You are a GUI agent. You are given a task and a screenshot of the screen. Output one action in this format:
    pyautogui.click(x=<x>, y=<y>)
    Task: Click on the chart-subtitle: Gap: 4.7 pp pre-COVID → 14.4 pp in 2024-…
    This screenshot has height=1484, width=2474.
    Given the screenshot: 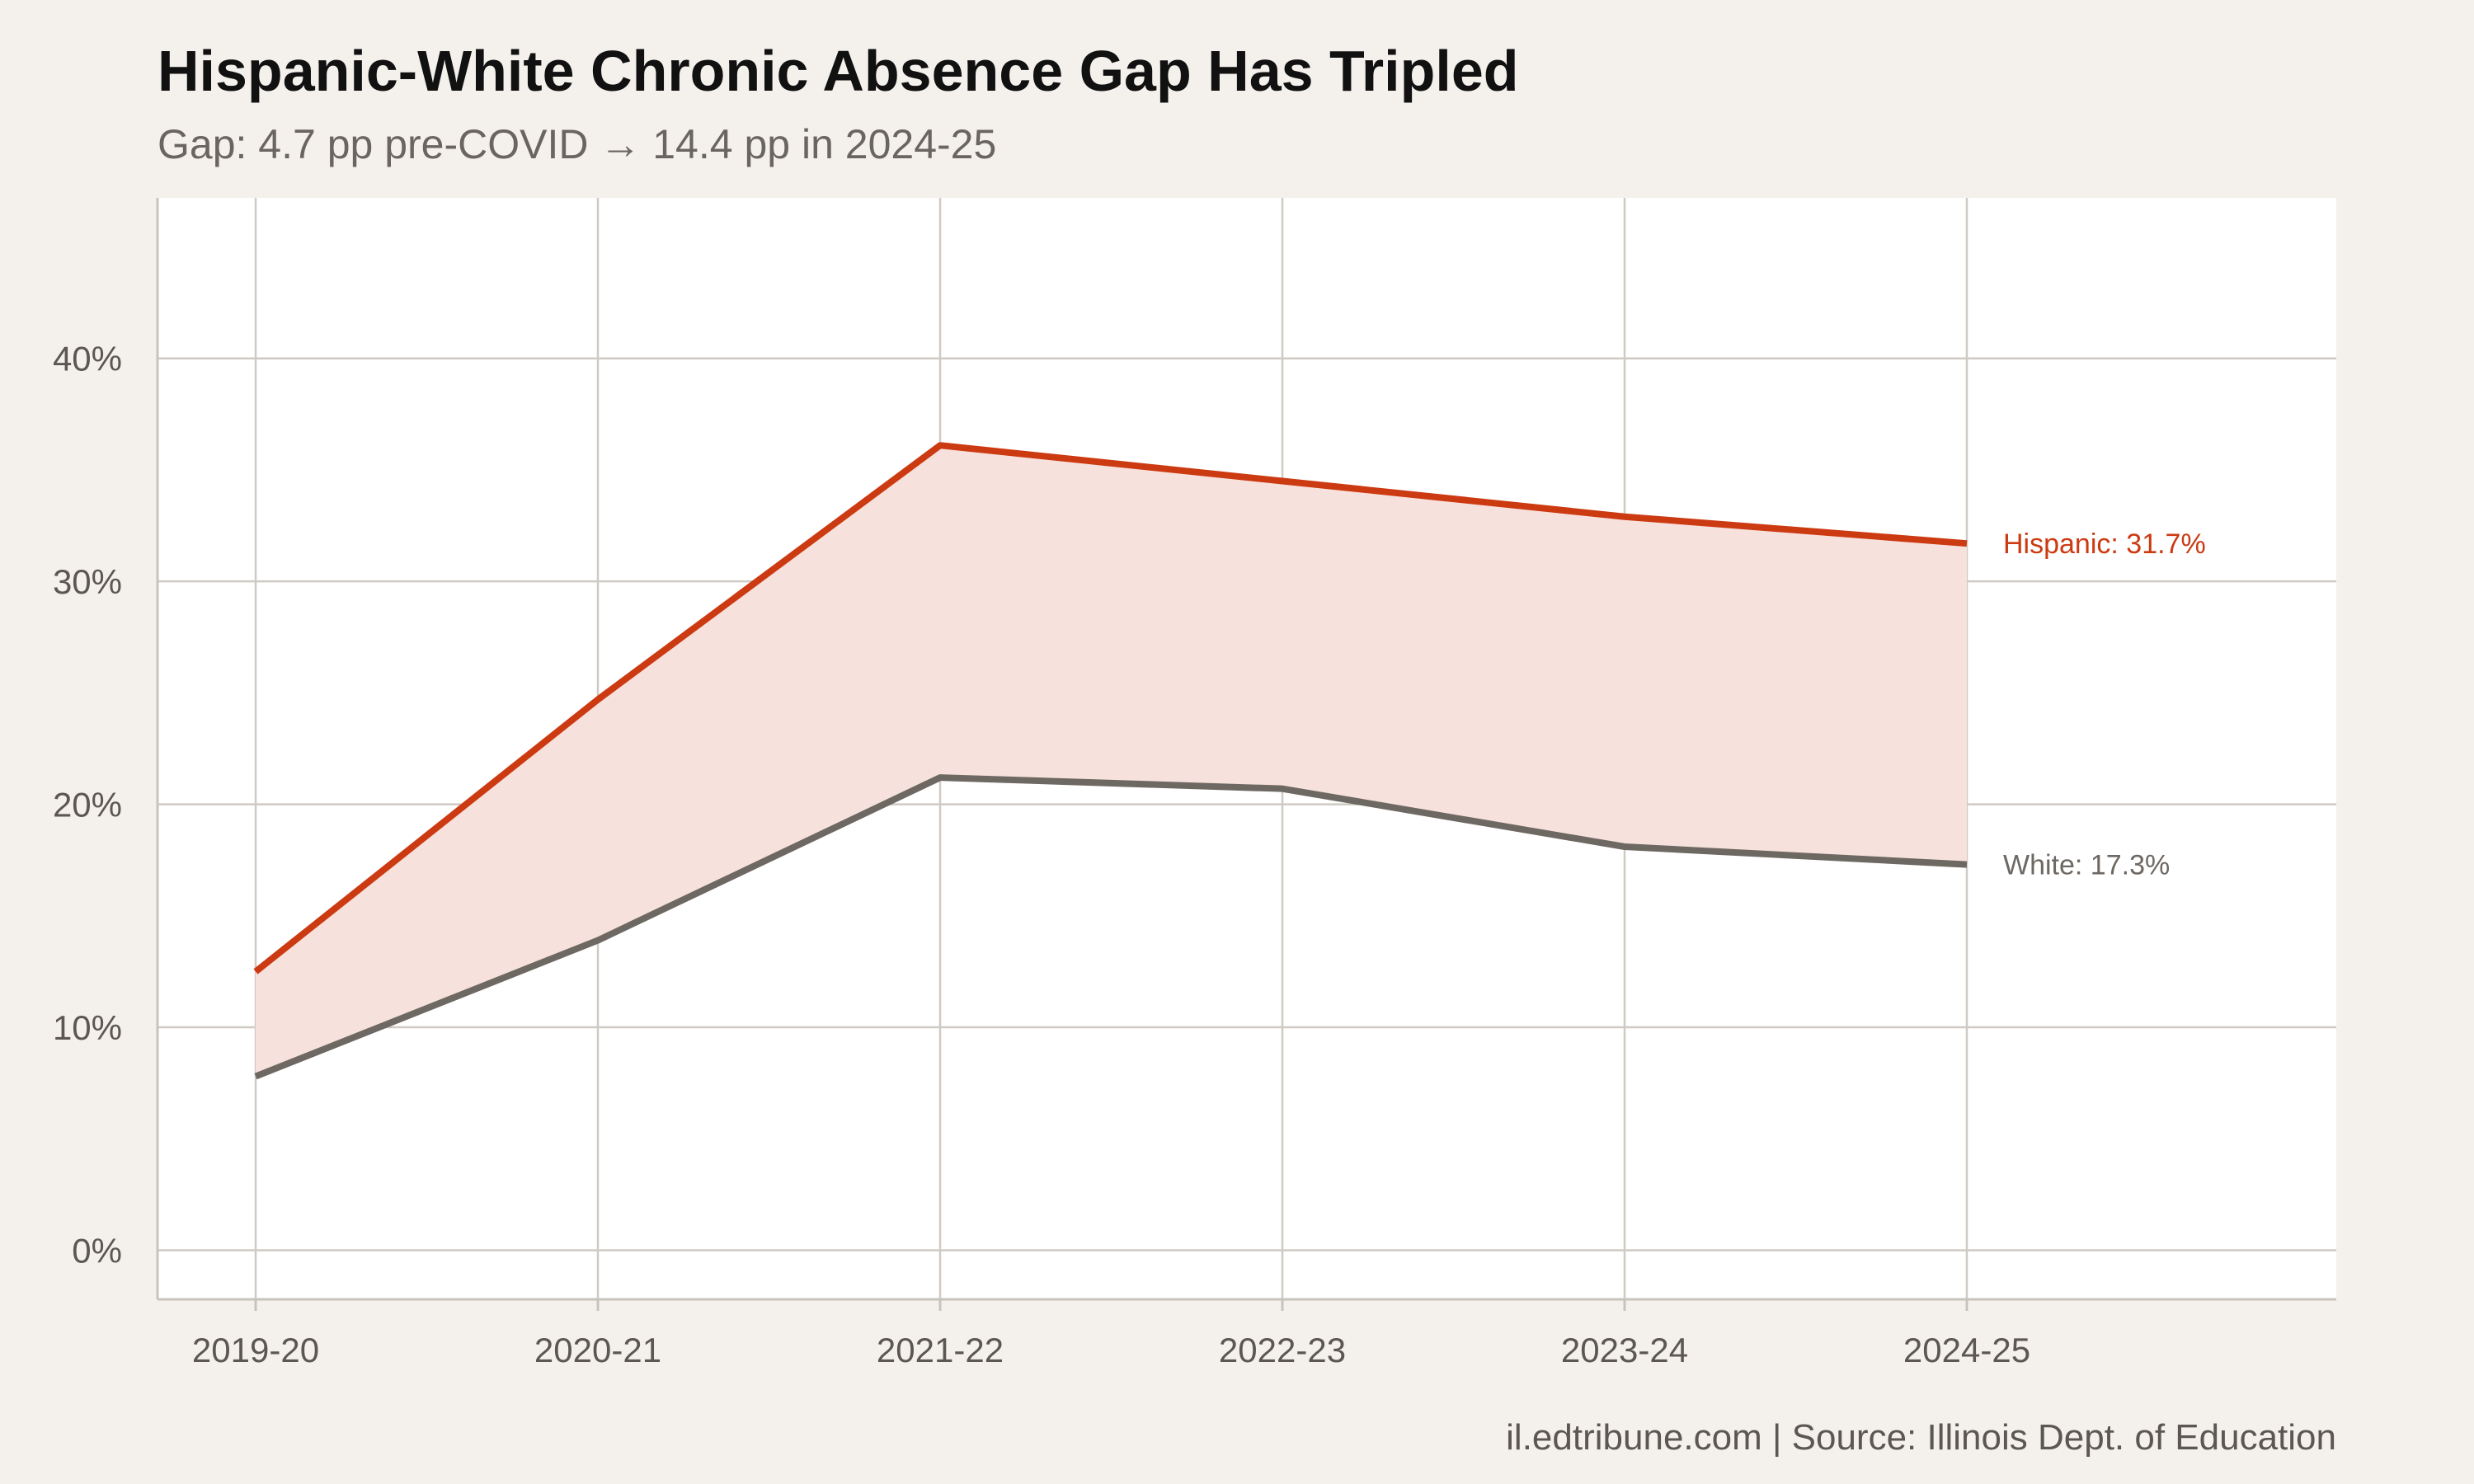 What is the action you would take?
    pyautogui.click(x=577, y=144)
    